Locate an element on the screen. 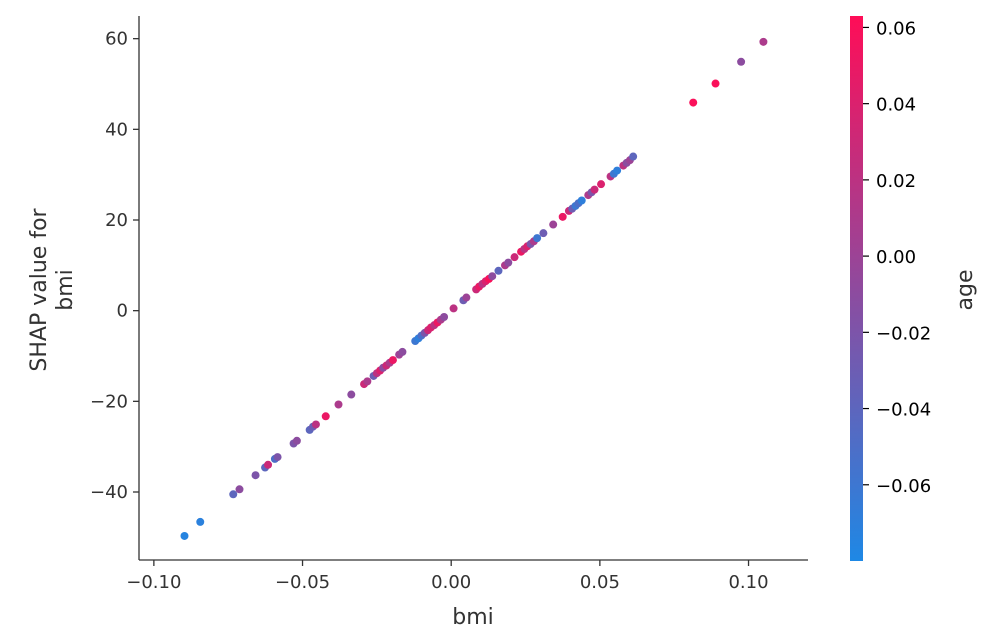  y-axis-title-line1: SHAP value for is located at coordinates (39, 289).